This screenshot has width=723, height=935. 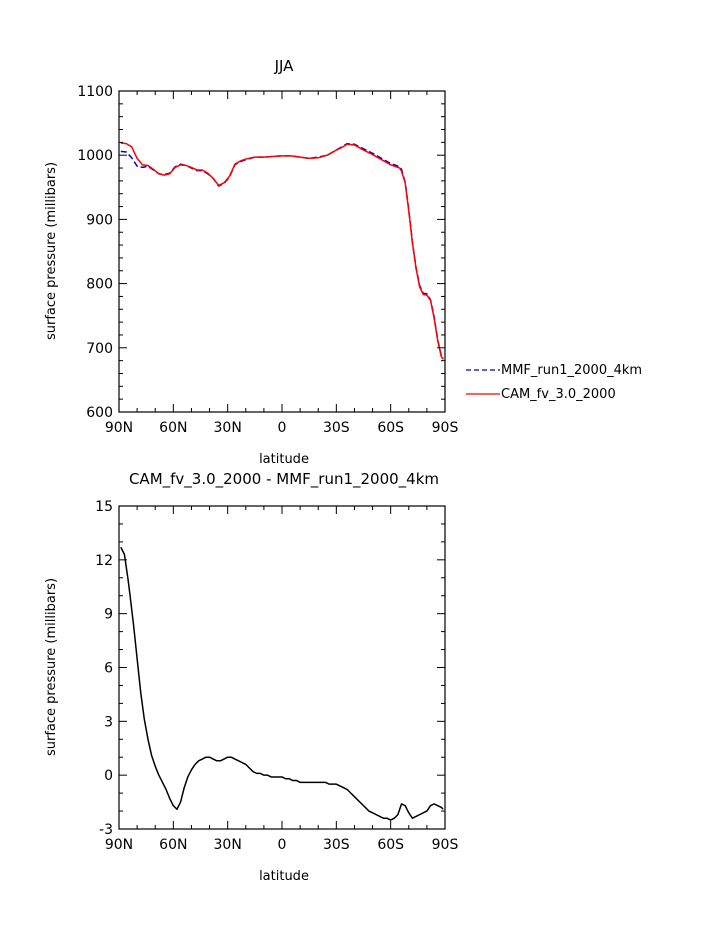 I want to click on bottom-y-tick-label: 9, so click(x=108, y=615).